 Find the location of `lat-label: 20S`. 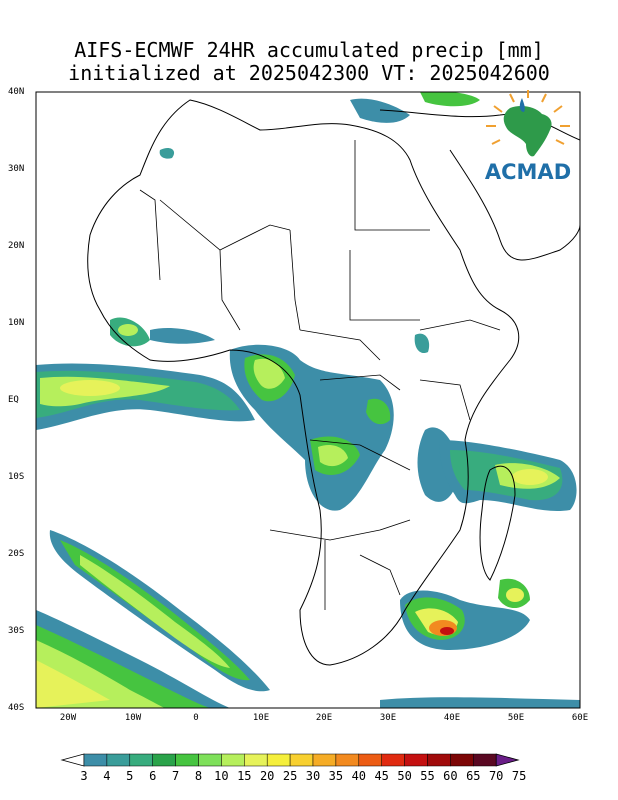

lat-label: 20S is located at coordinates (16, 554).